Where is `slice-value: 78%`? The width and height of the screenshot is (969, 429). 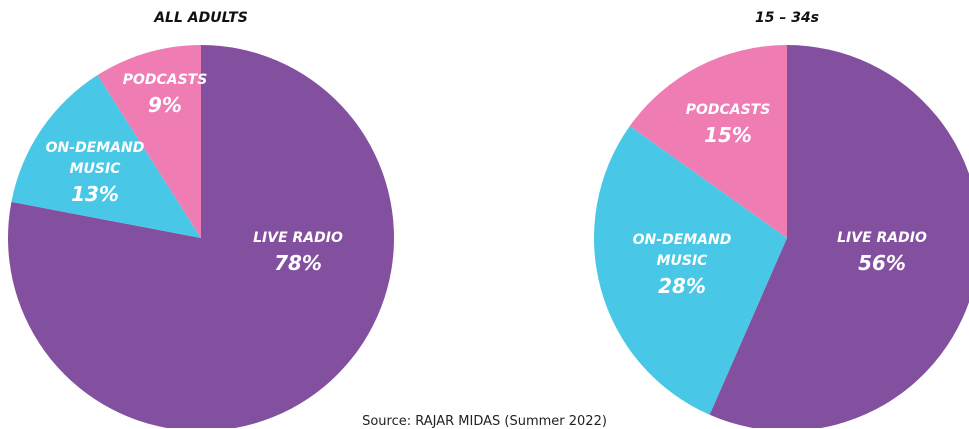
slice-value: 78% is located at coordinates (298, 263).